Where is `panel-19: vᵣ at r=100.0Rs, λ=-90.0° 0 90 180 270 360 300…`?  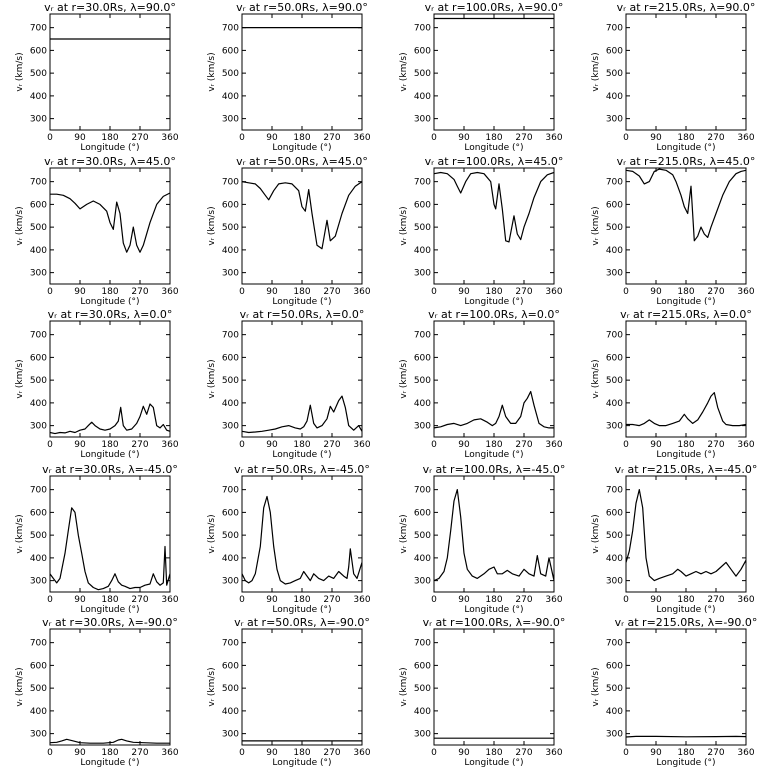
panel-19: vᵣ at r=100.0Rs, λ=-90.0° 0 90 180 270 360 300… is located at coordinates (482, 692).